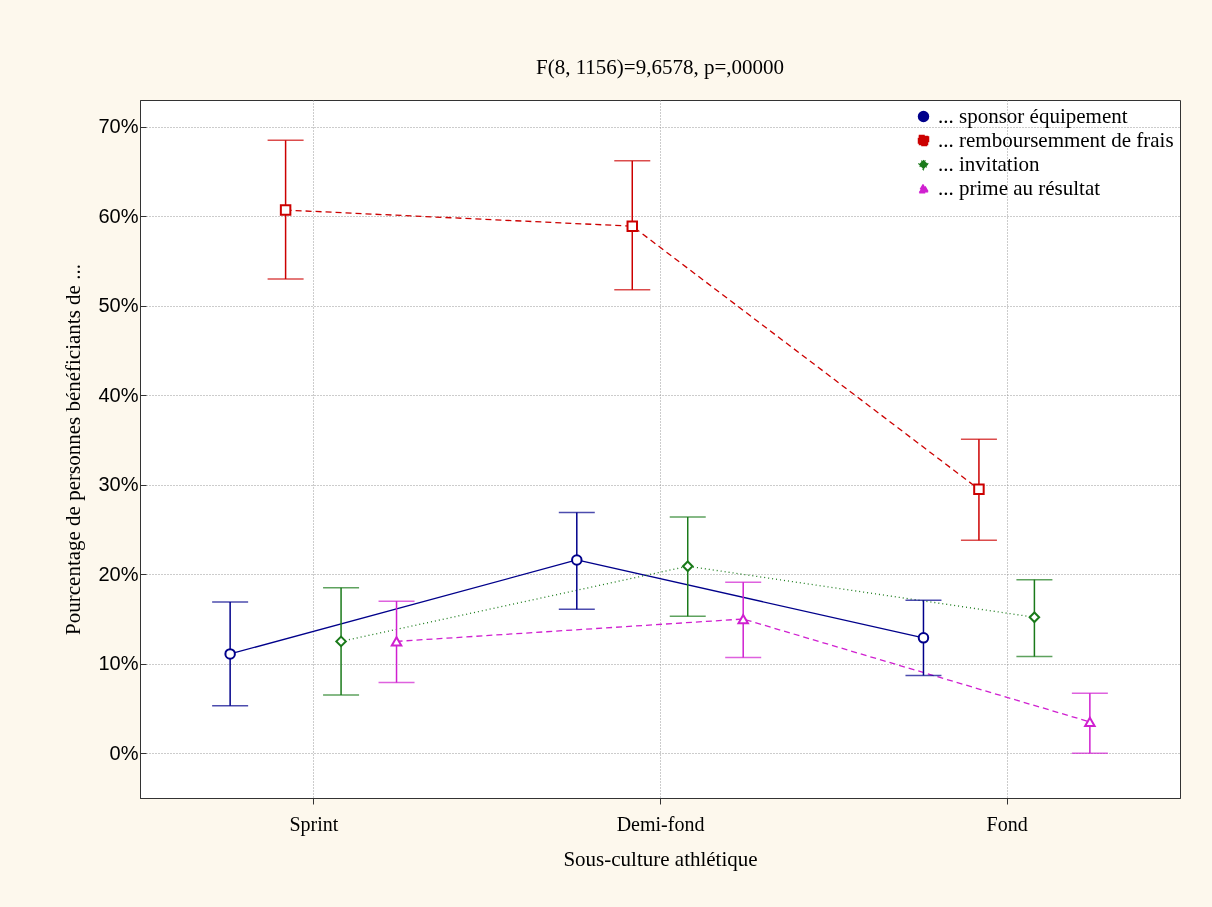  Describe the element at coordinates (660, 823) in the screenshot. I see `x-tick-label: Demi-fond` at that location.